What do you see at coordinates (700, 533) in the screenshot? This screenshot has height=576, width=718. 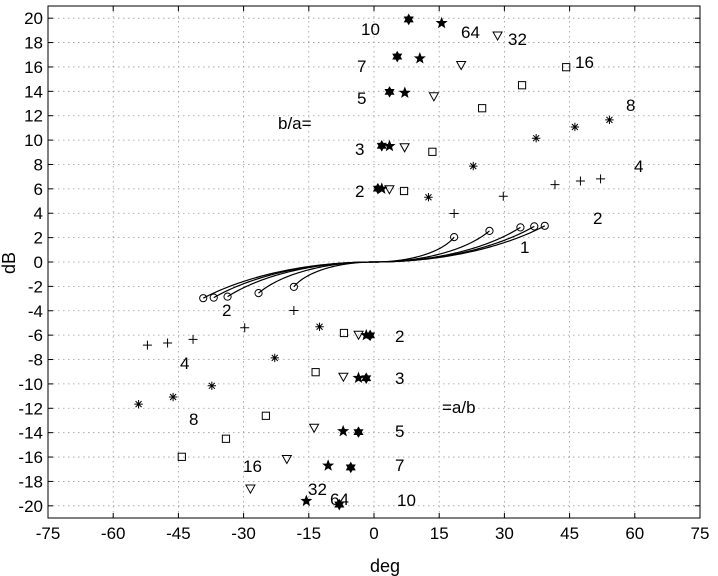 I see `x-tick-label: 75` at bounding box center [700, 533].